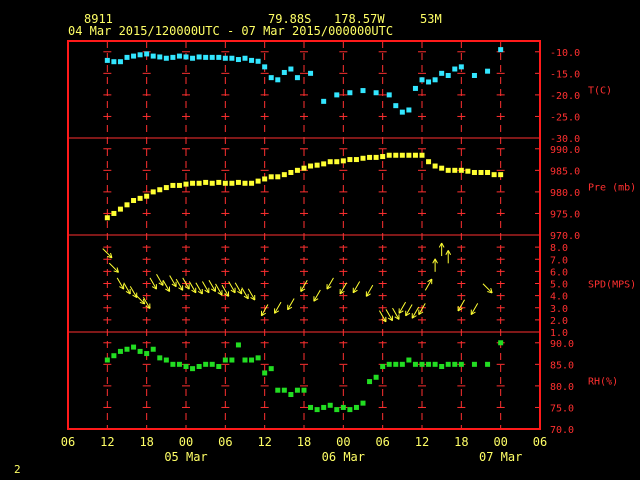  I want to click on humidity-ytick-label: 70.0, so click(562, 430).